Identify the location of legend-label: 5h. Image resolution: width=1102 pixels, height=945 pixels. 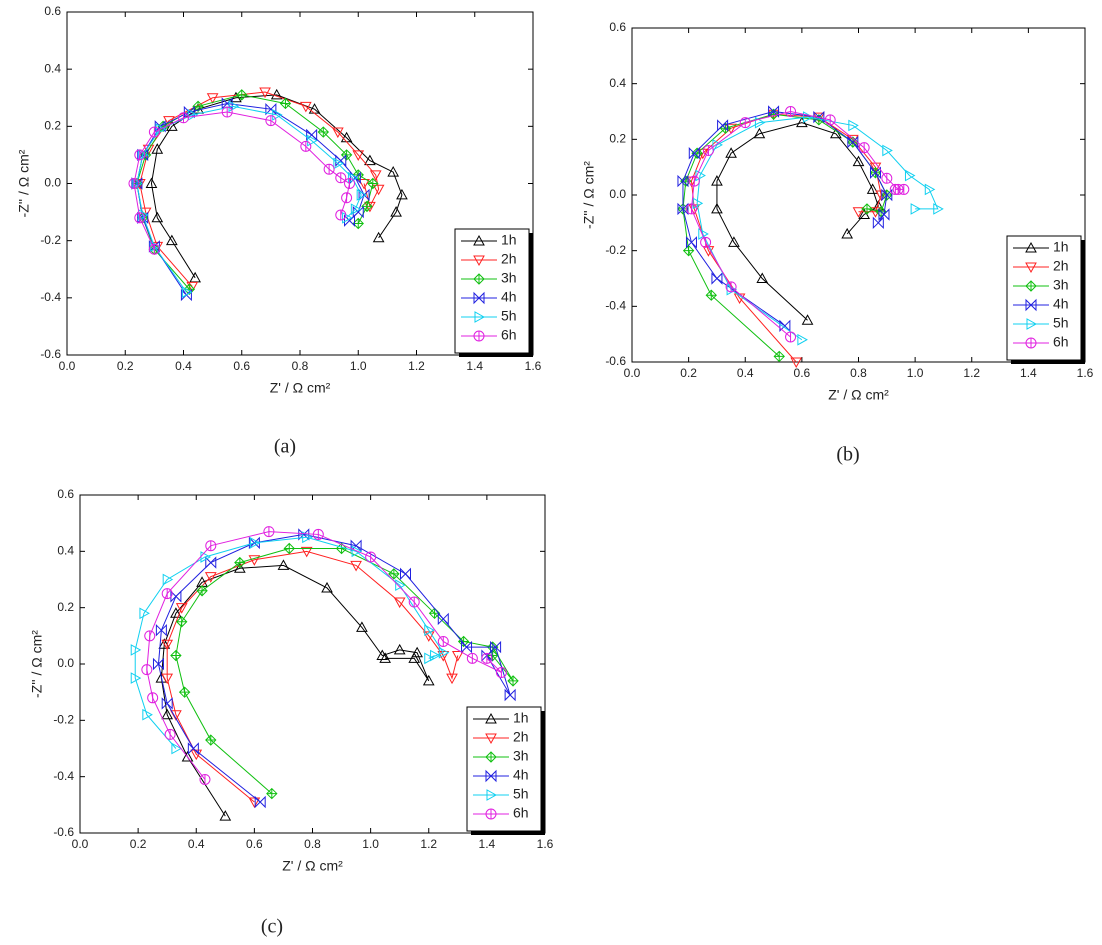
(521, 794).